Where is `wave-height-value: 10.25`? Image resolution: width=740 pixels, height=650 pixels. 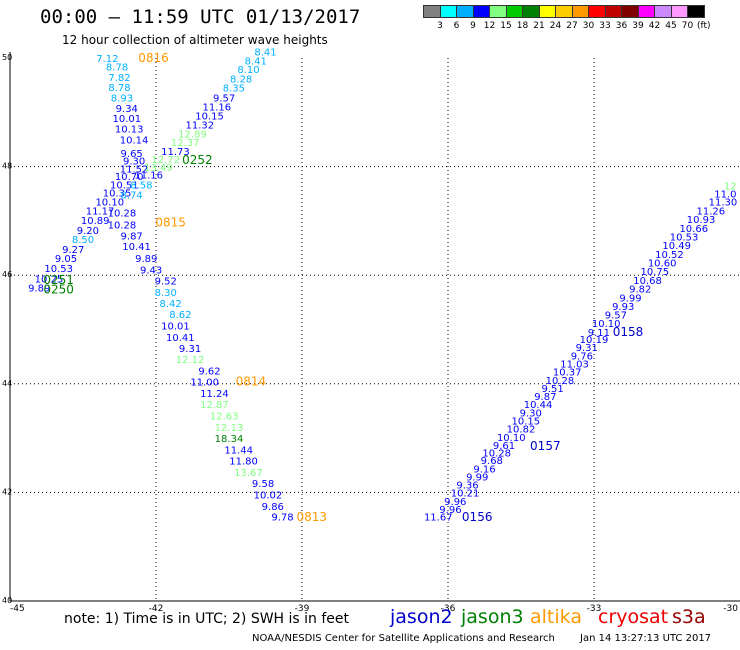 wave-height-value: 10.25 is located at coordinates (49, 279).